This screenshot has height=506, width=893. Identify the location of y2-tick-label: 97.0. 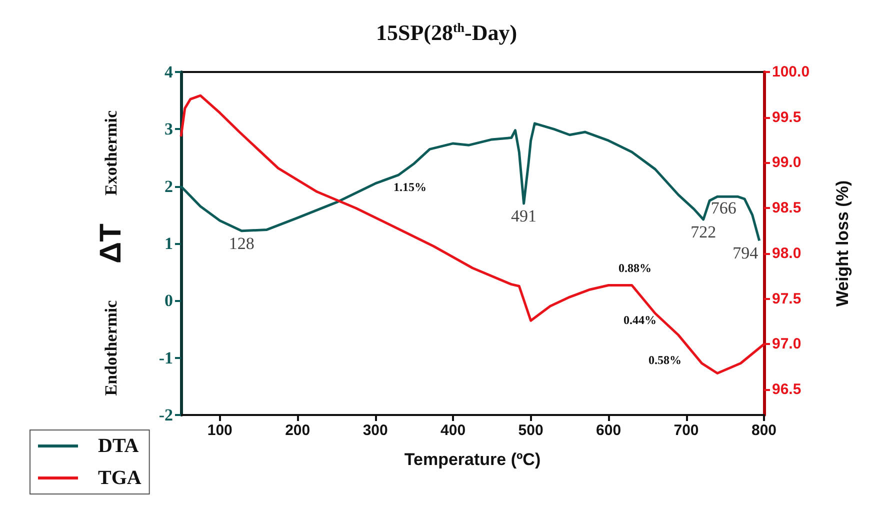
(787, 344).